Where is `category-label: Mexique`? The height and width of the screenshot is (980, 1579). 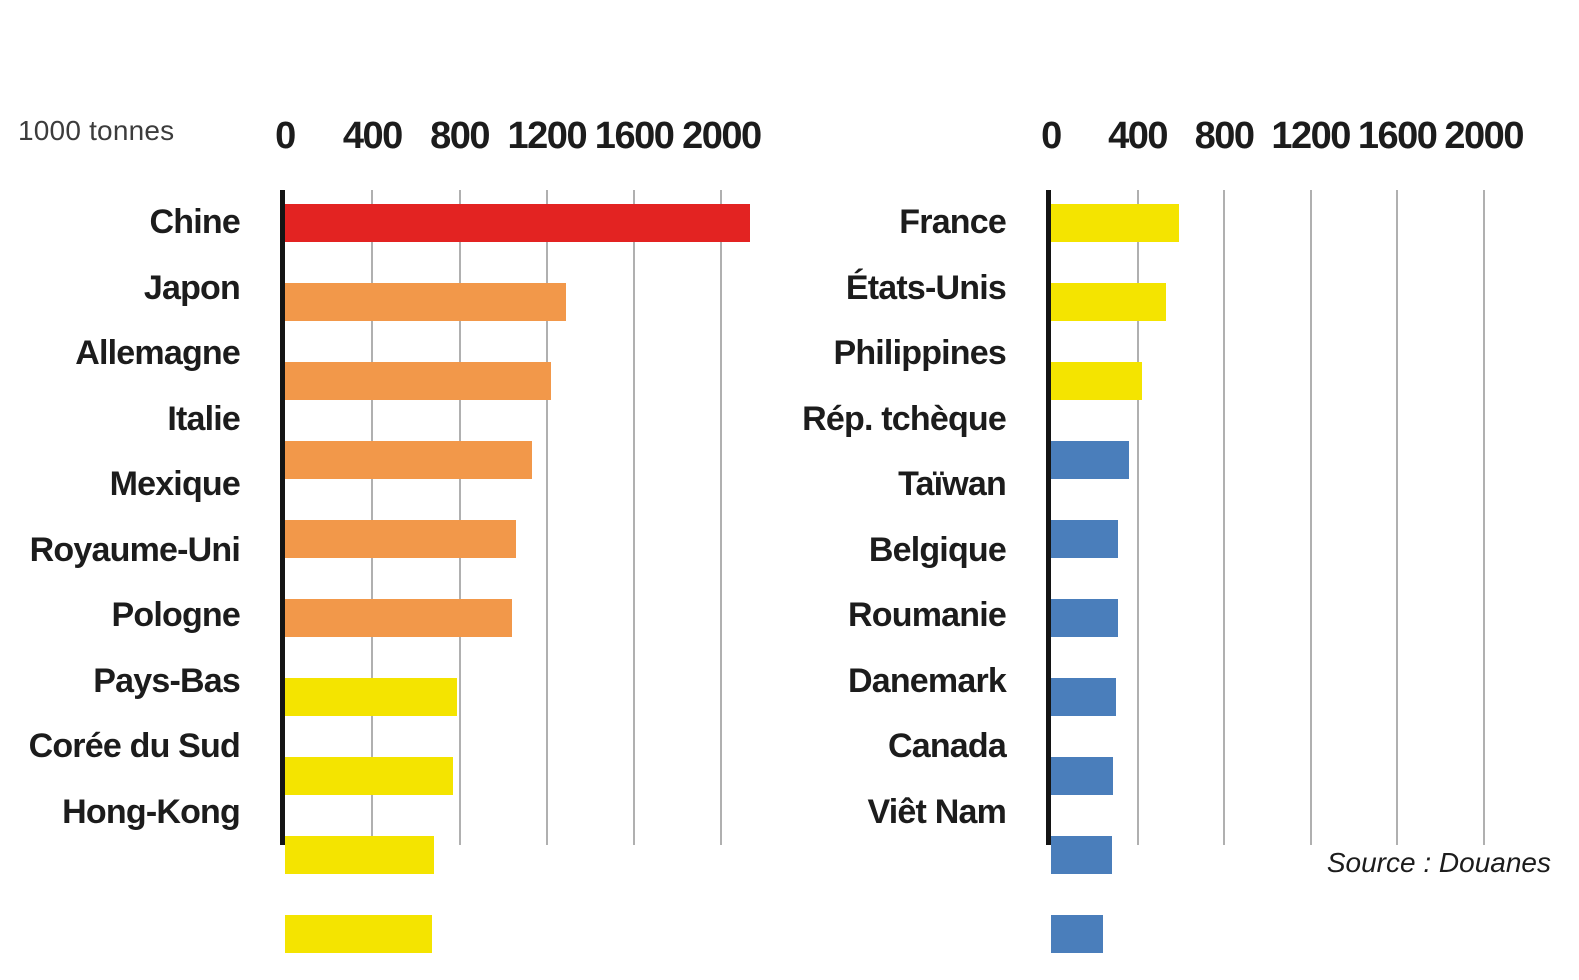 category-label: Mexique is located at coordinates (140, 485).